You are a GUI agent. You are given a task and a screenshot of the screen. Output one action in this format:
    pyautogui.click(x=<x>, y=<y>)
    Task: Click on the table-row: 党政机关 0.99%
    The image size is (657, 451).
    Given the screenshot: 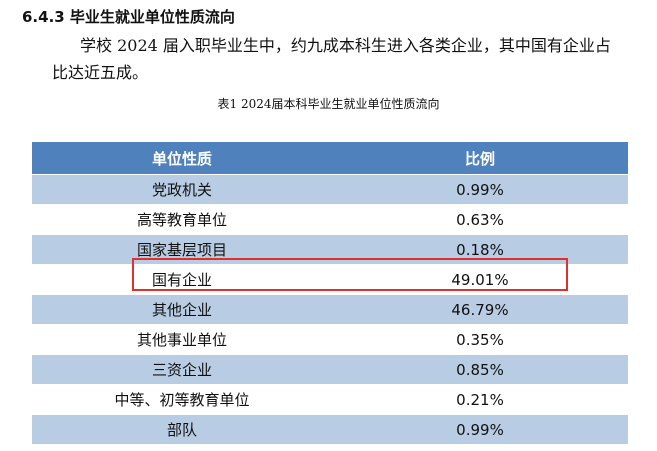 What is the action you would take?
    pyautogui.click(x=330, y=189)
    